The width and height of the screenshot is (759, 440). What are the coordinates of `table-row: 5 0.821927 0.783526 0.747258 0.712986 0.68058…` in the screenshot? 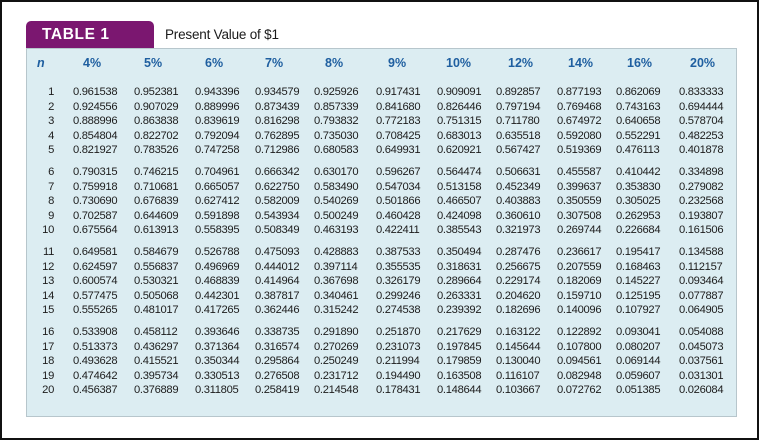 It's located at (381, 150).